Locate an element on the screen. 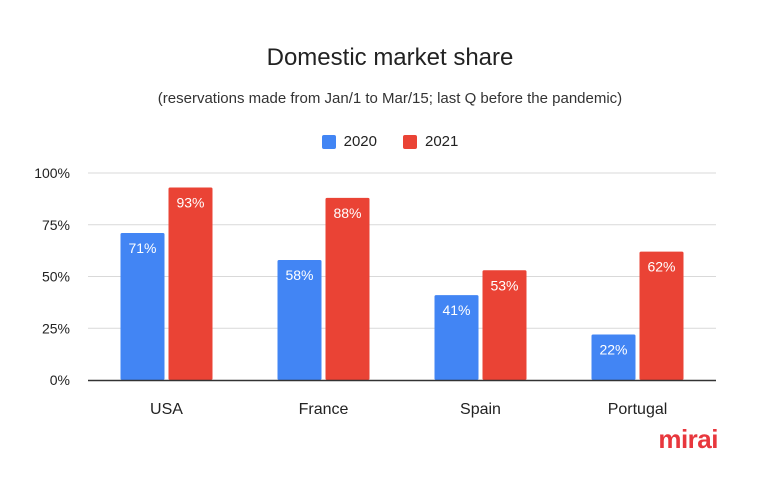  x-tick-label: Spain is located at coordinates (480, 409).